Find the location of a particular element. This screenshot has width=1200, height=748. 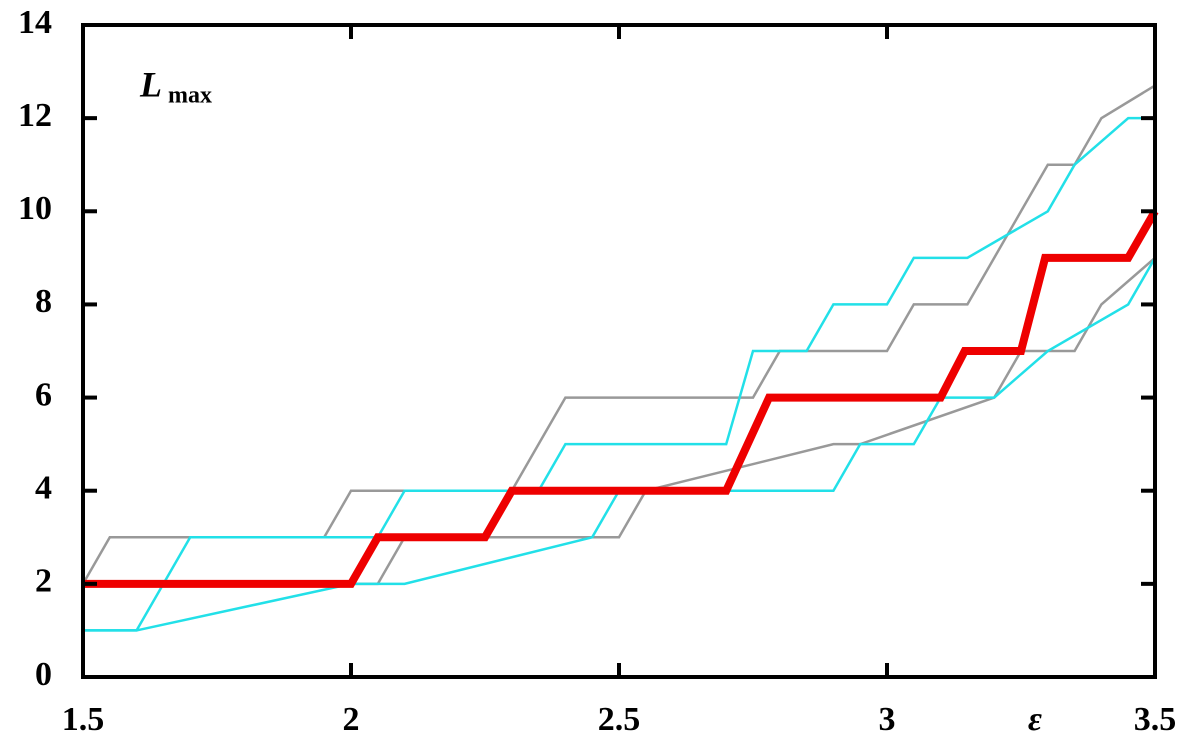

y-tick-label: 10 is located at coordinates (35, 208).